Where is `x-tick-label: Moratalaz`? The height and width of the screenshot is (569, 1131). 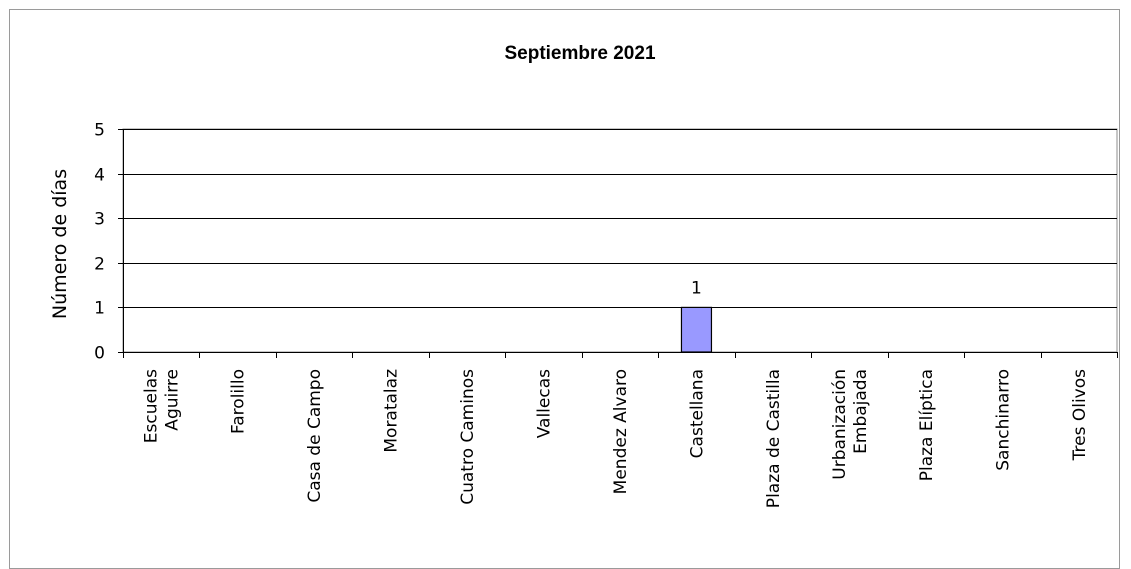
x-tick-label: Moratalaz is located at coordinates (392, 411).